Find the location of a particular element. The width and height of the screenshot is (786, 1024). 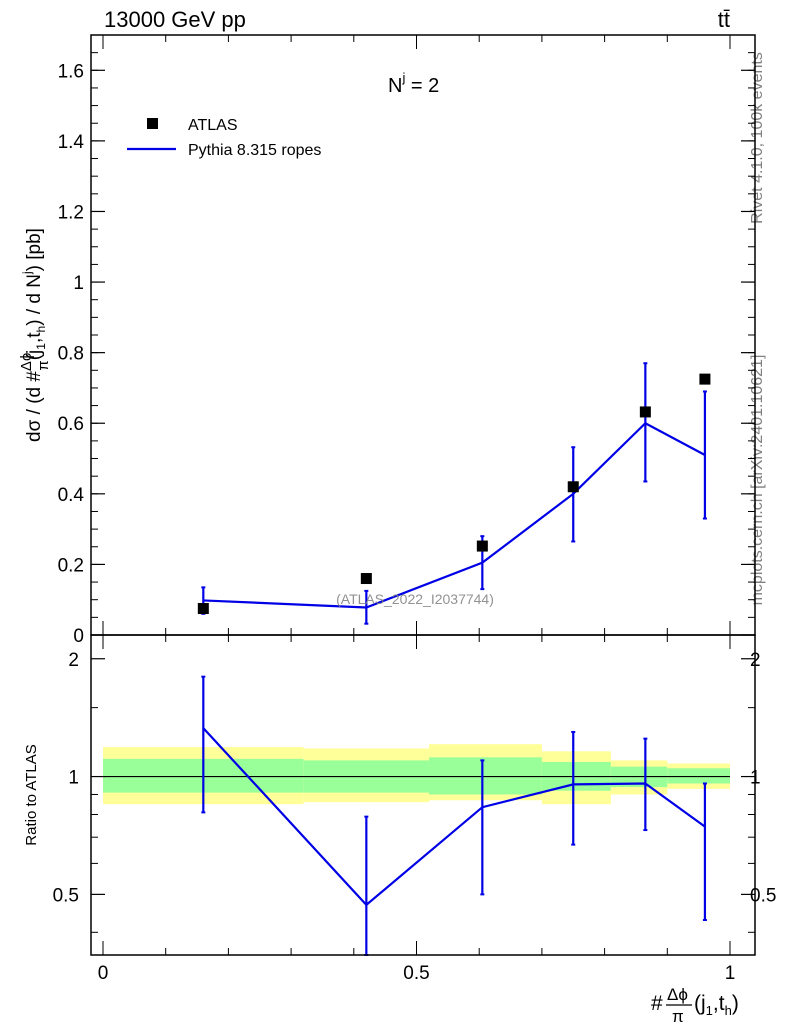

main-ytick-label: 1.6 is located at coordinates (71, 71).